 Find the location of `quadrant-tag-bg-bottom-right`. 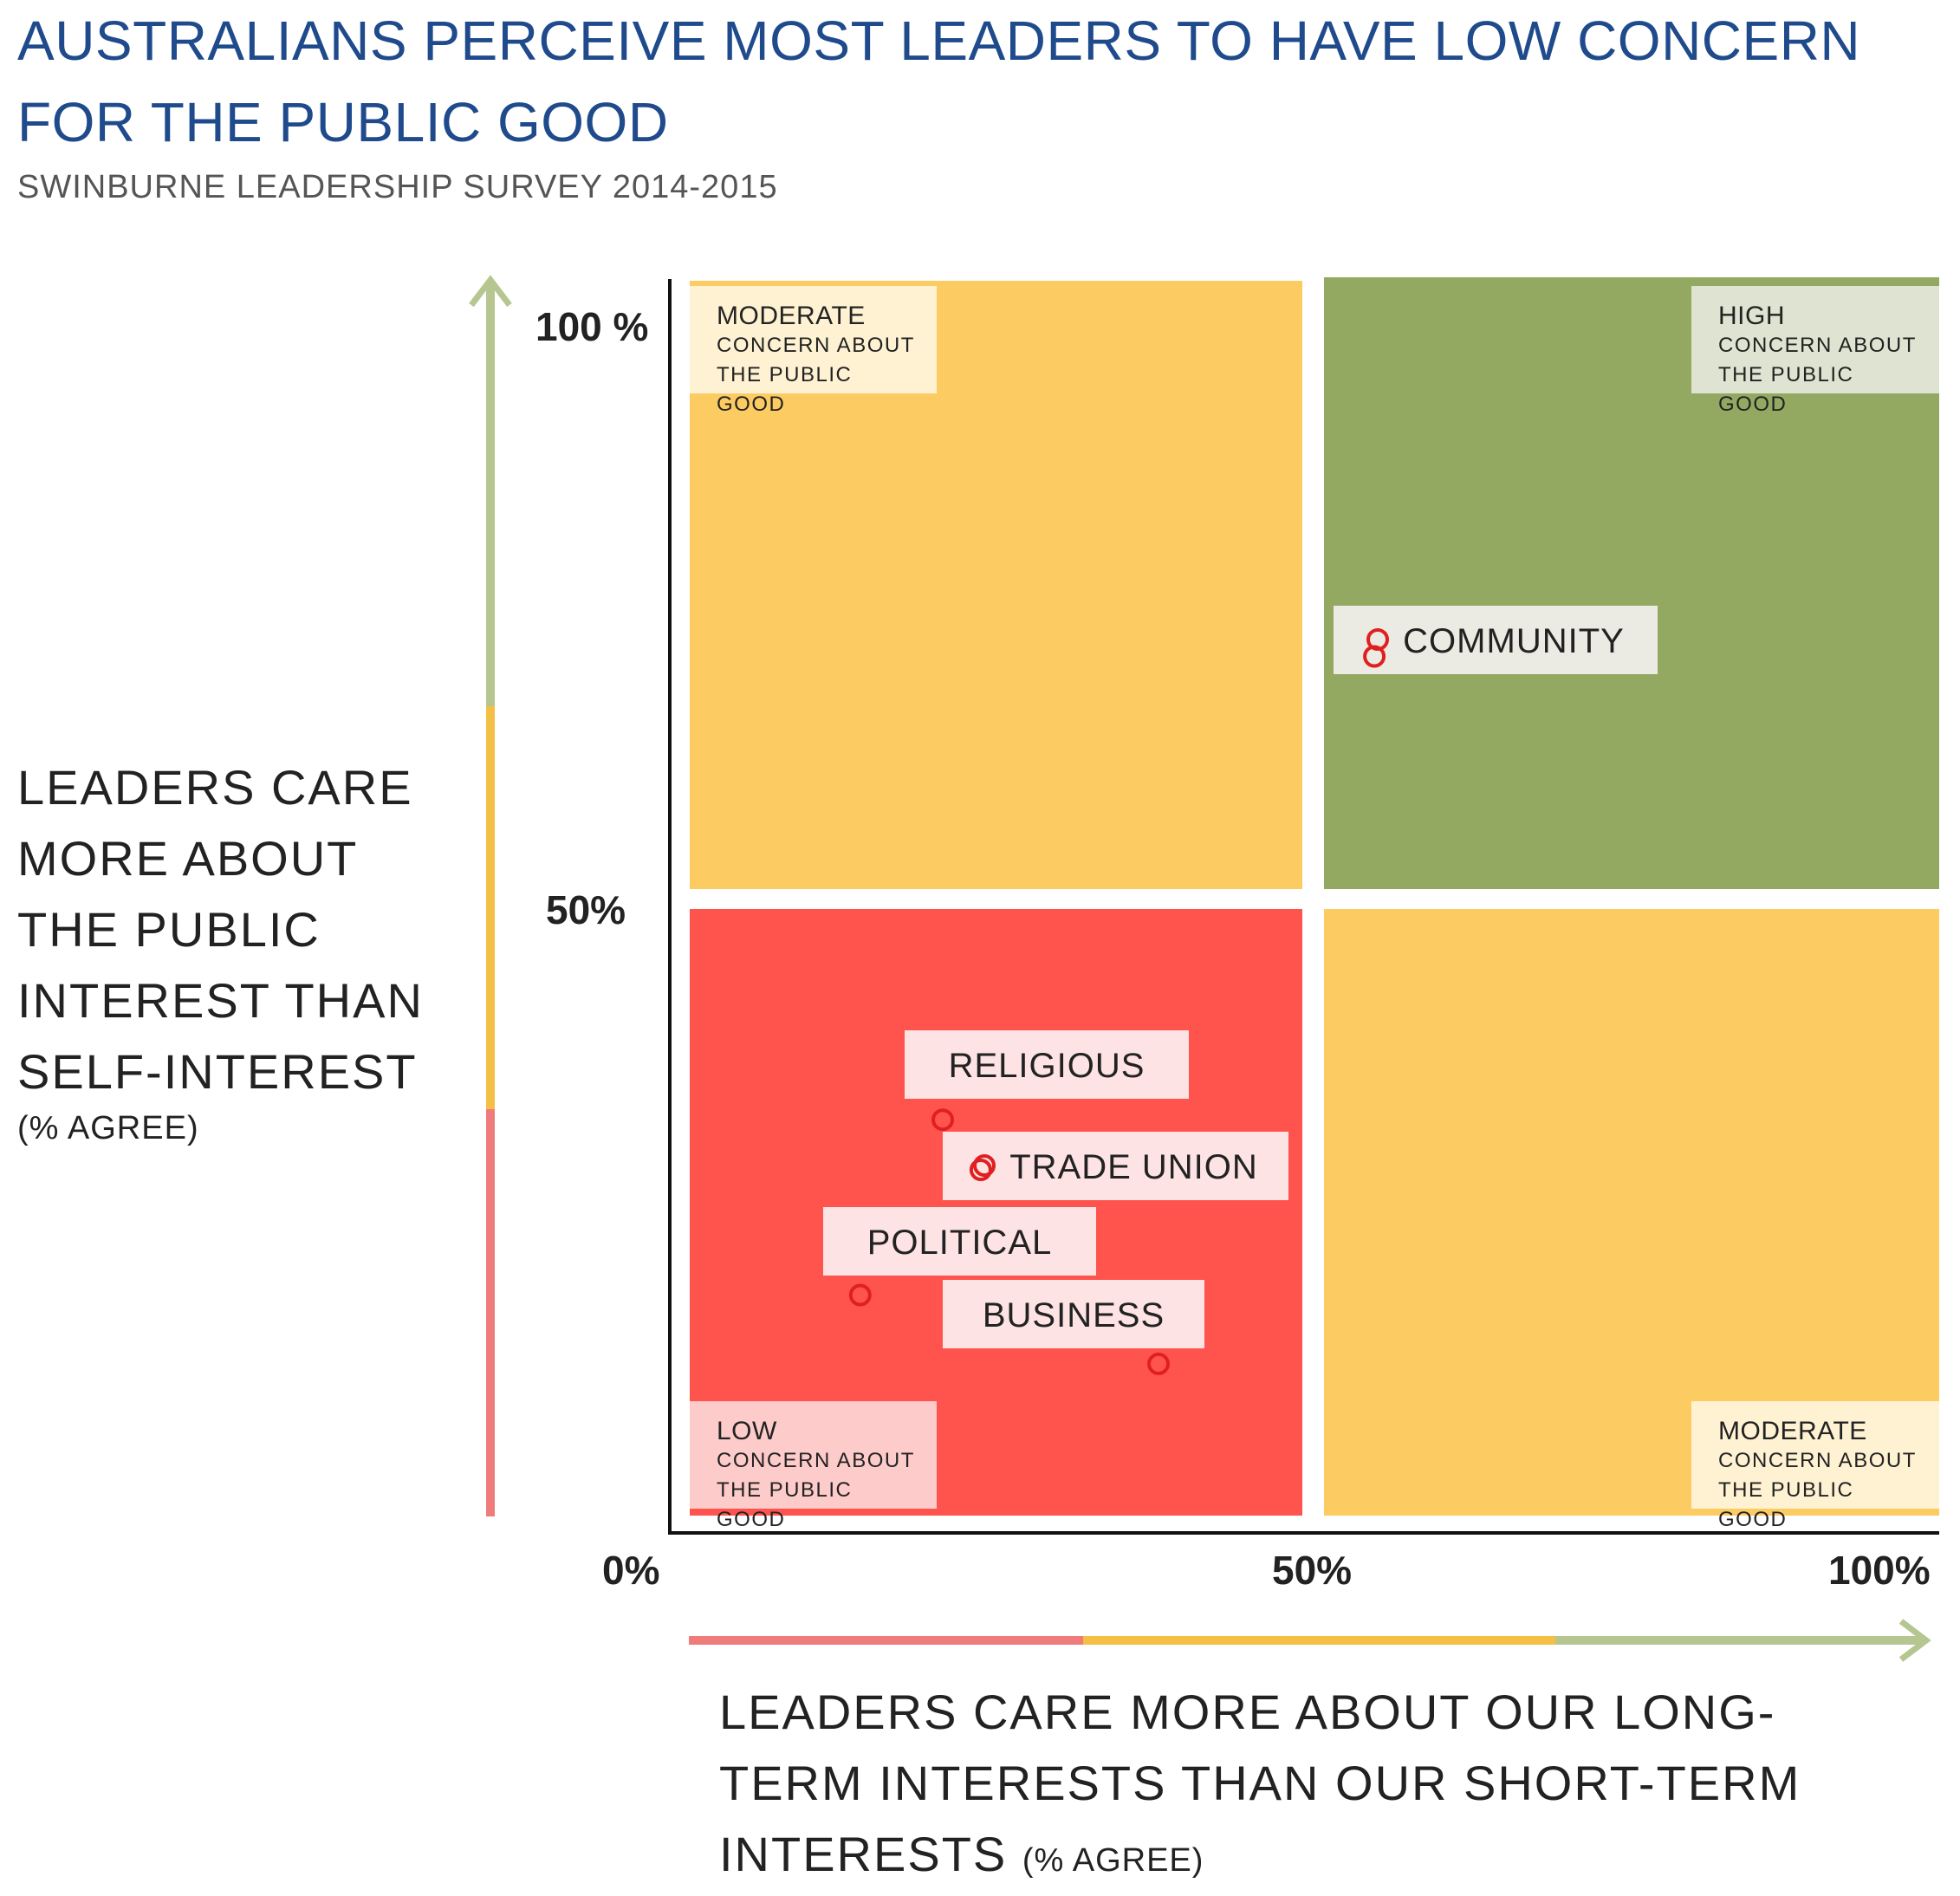

quadrant-tag-bg-bottom-right is located at coordinates (1815, 1455).